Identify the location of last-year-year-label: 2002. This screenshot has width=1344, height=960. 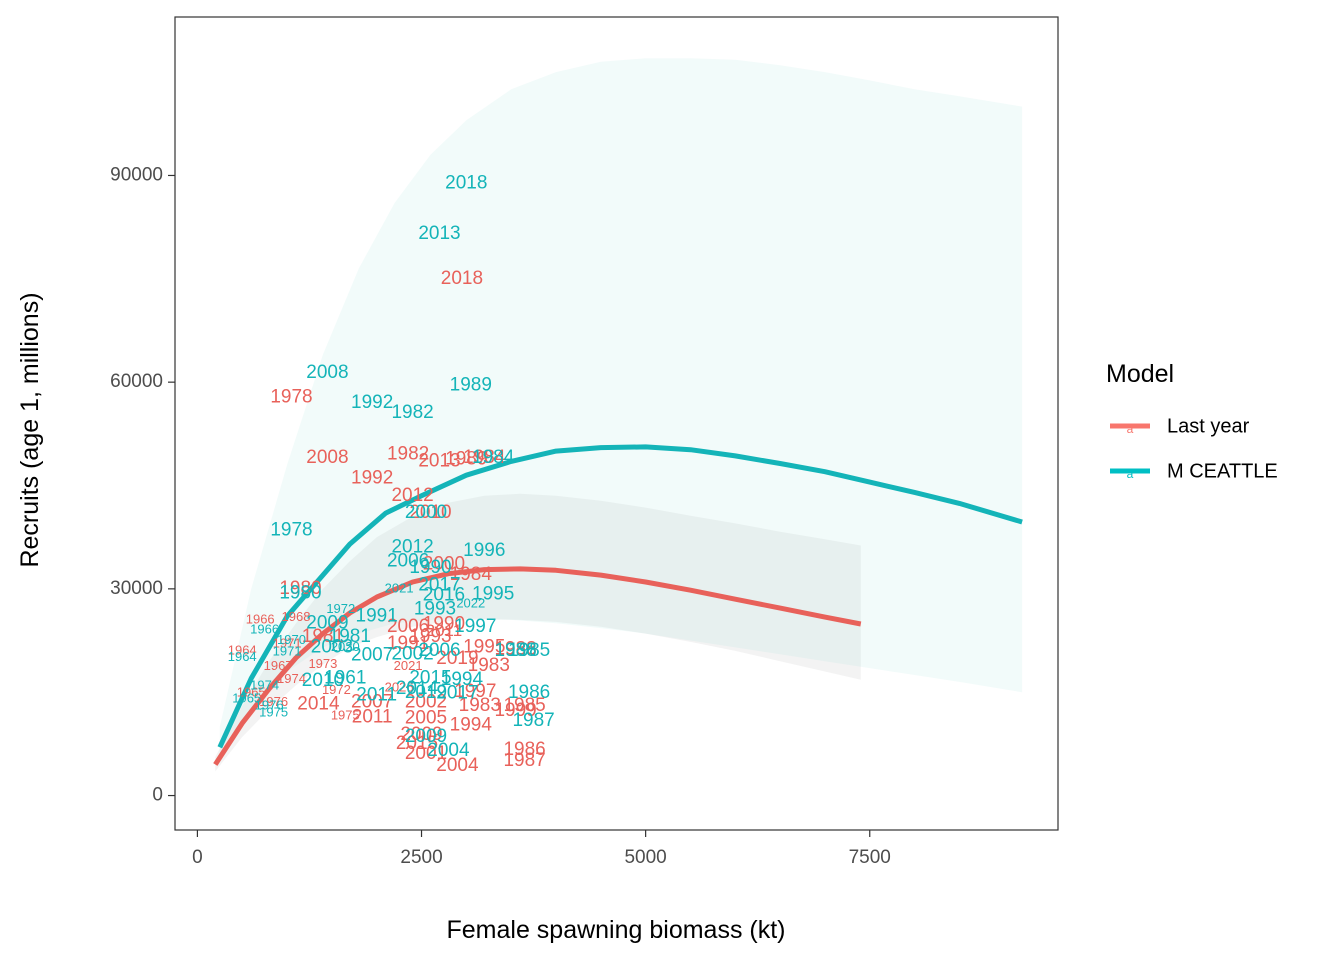
(426, 702).